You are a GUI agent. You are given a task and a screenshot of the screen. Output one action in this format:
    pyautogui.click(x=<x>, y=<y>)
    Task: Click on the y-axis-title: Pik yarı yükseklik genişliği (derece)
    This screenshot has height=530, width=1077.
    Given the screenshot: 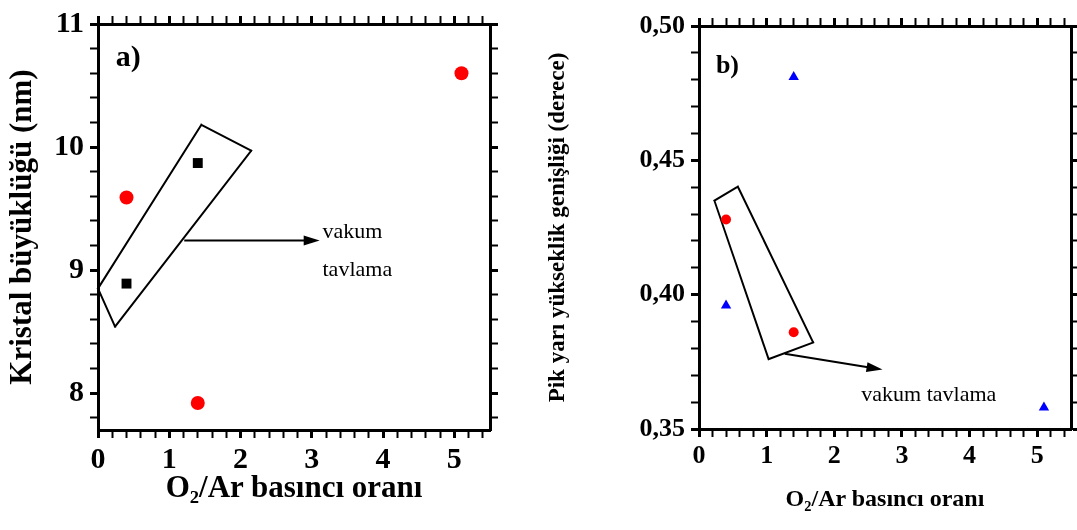 What is the action you would take?
    pyautogui.click(x=556, y=227)
    